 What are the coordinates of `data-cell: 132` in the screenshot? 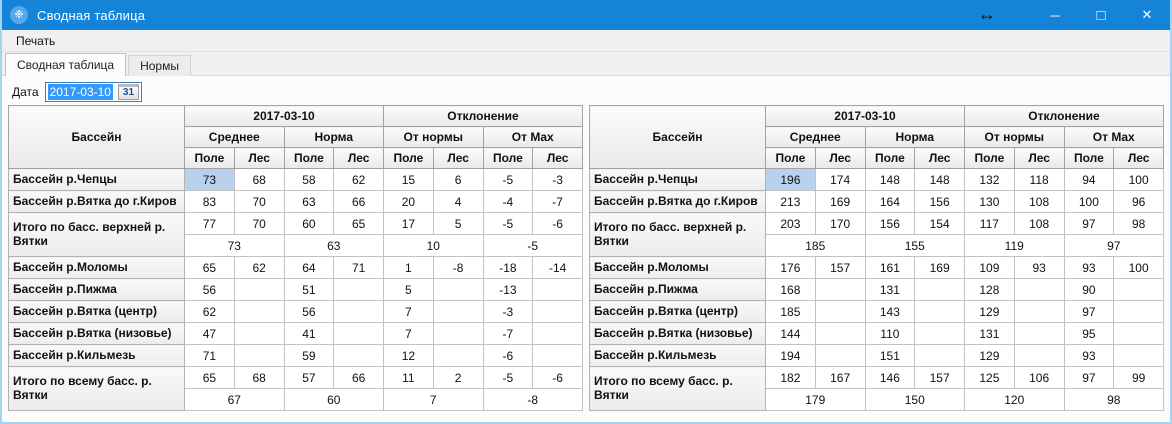 It's located at (989, 179).